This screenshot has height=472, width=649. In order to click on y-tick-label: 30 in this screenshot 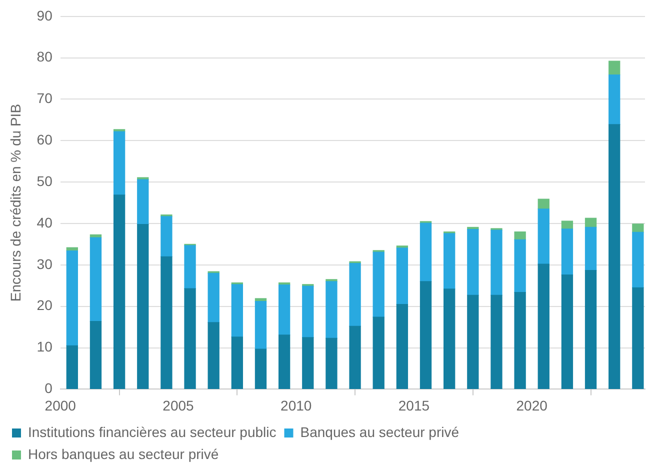, I will do `click(44, 264)`.